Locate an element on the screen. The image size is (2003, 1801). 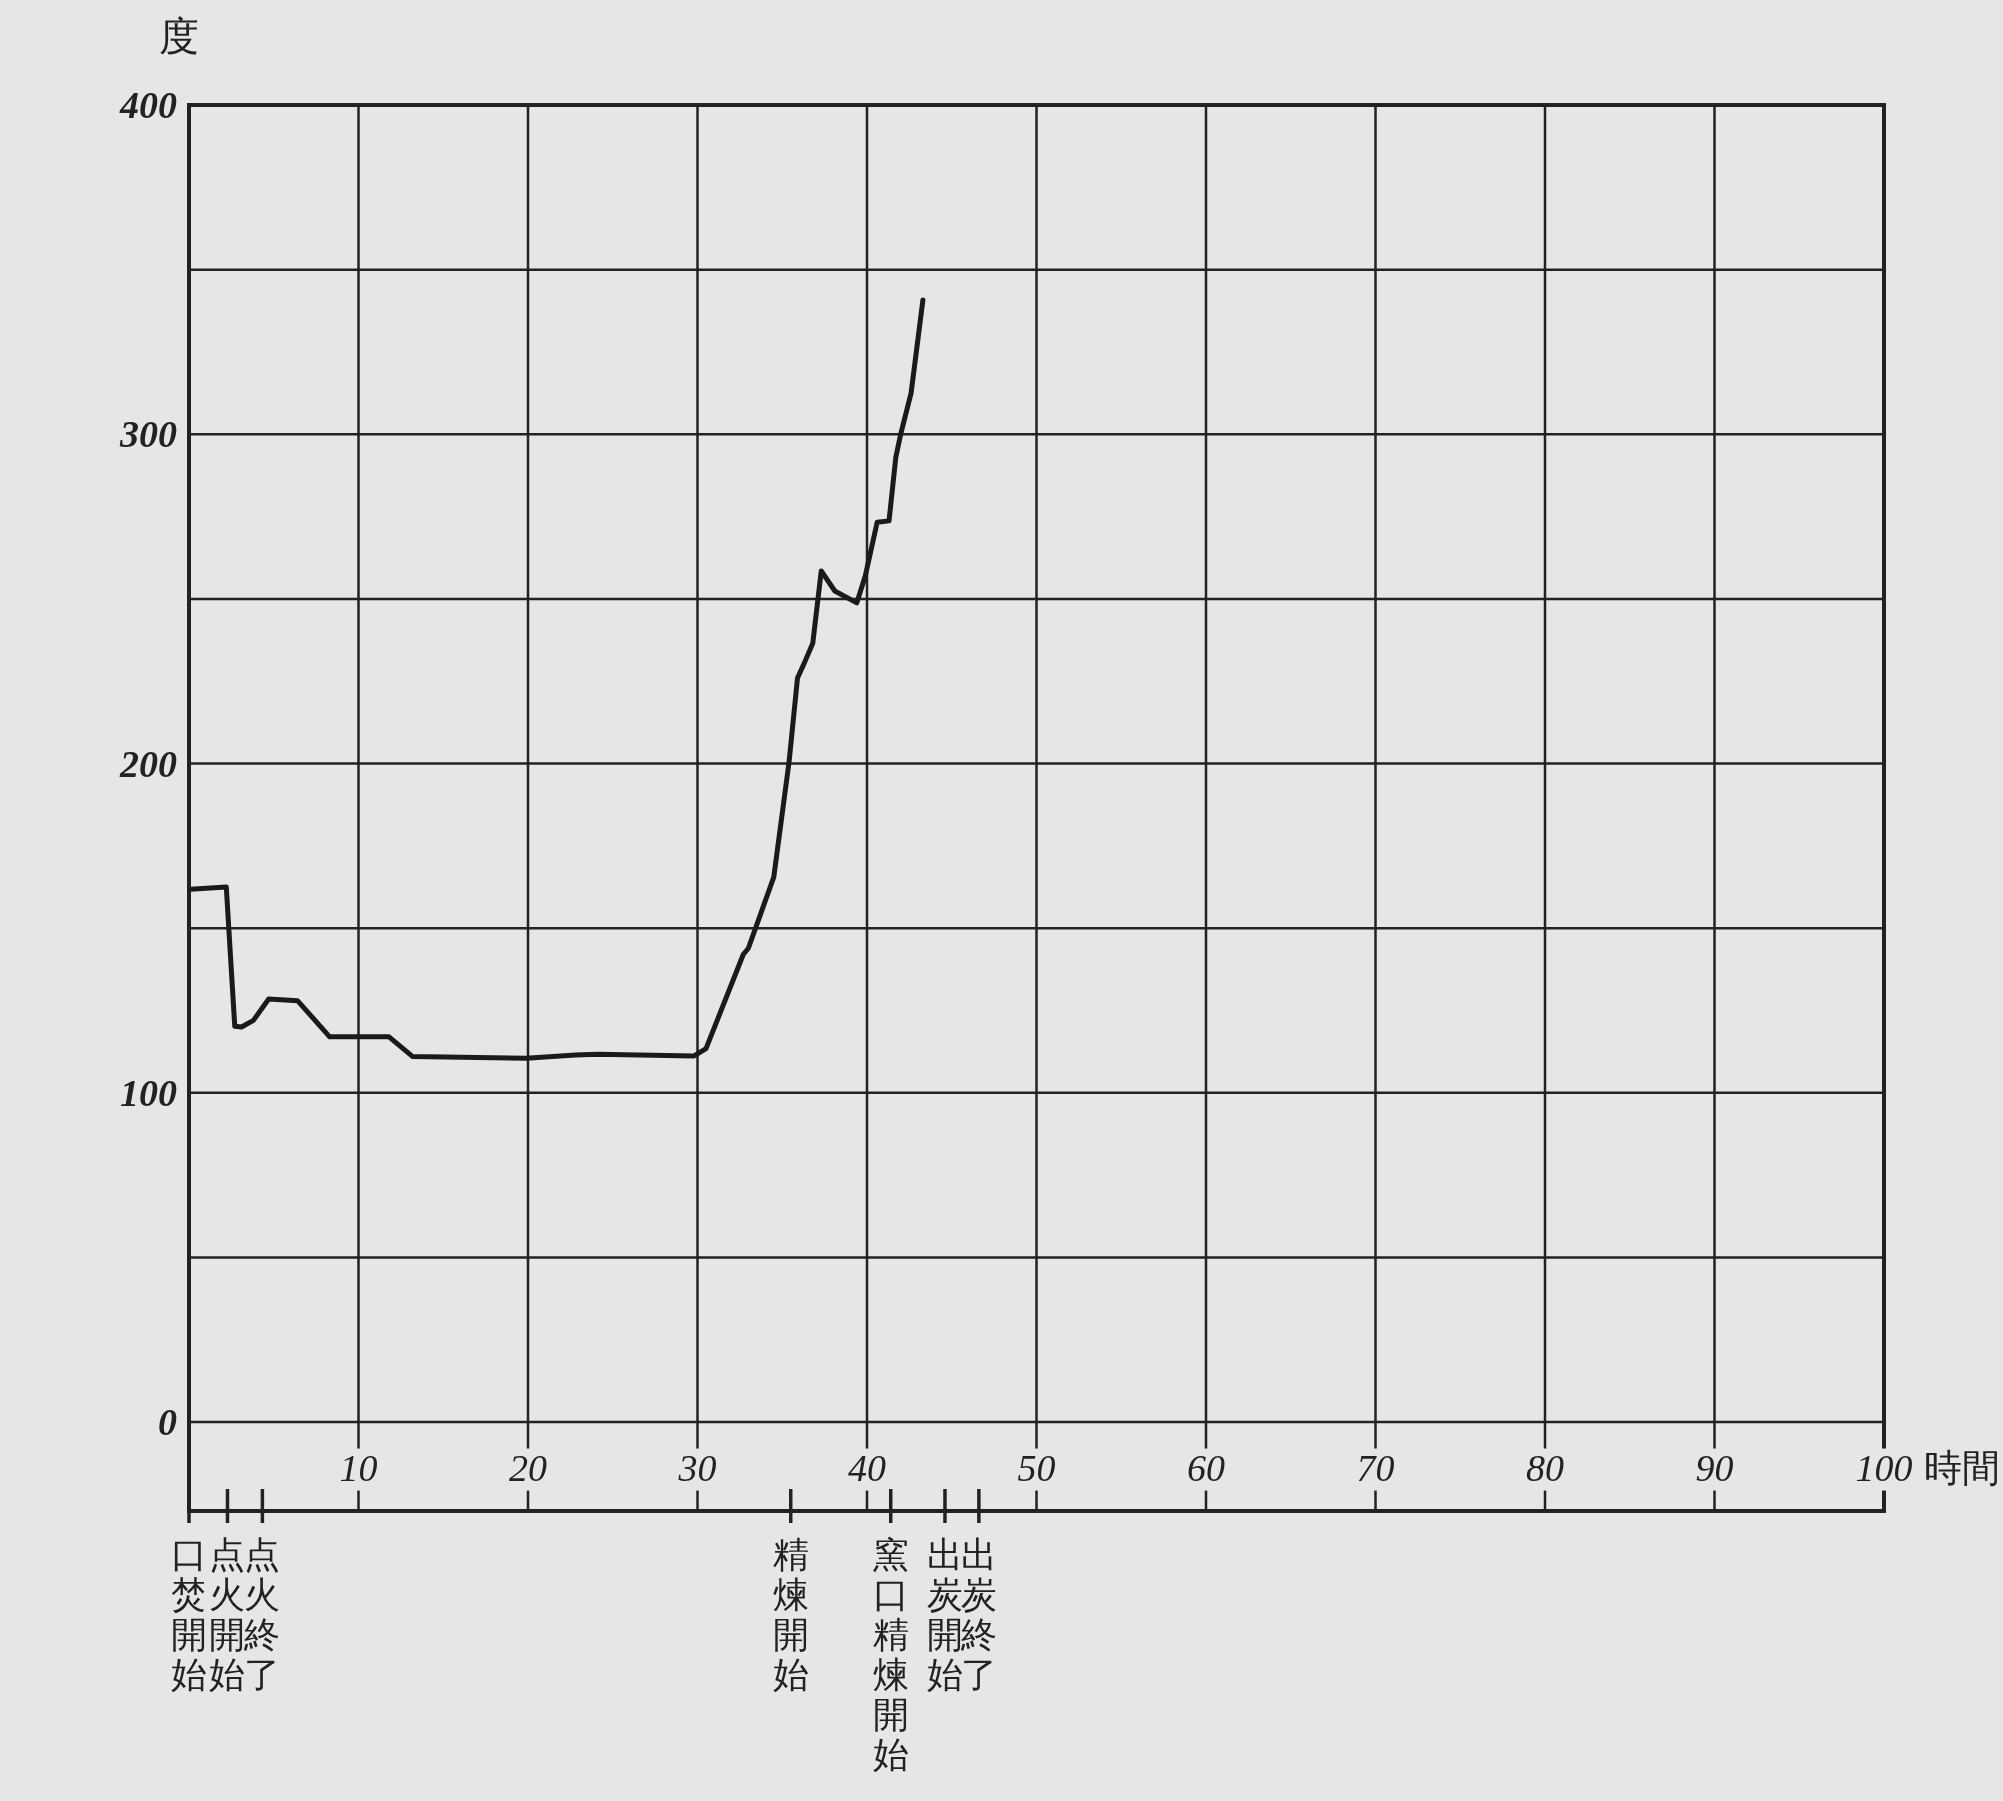
ref-line-label: 口焚開始 is located at coordinates (189, 1615).